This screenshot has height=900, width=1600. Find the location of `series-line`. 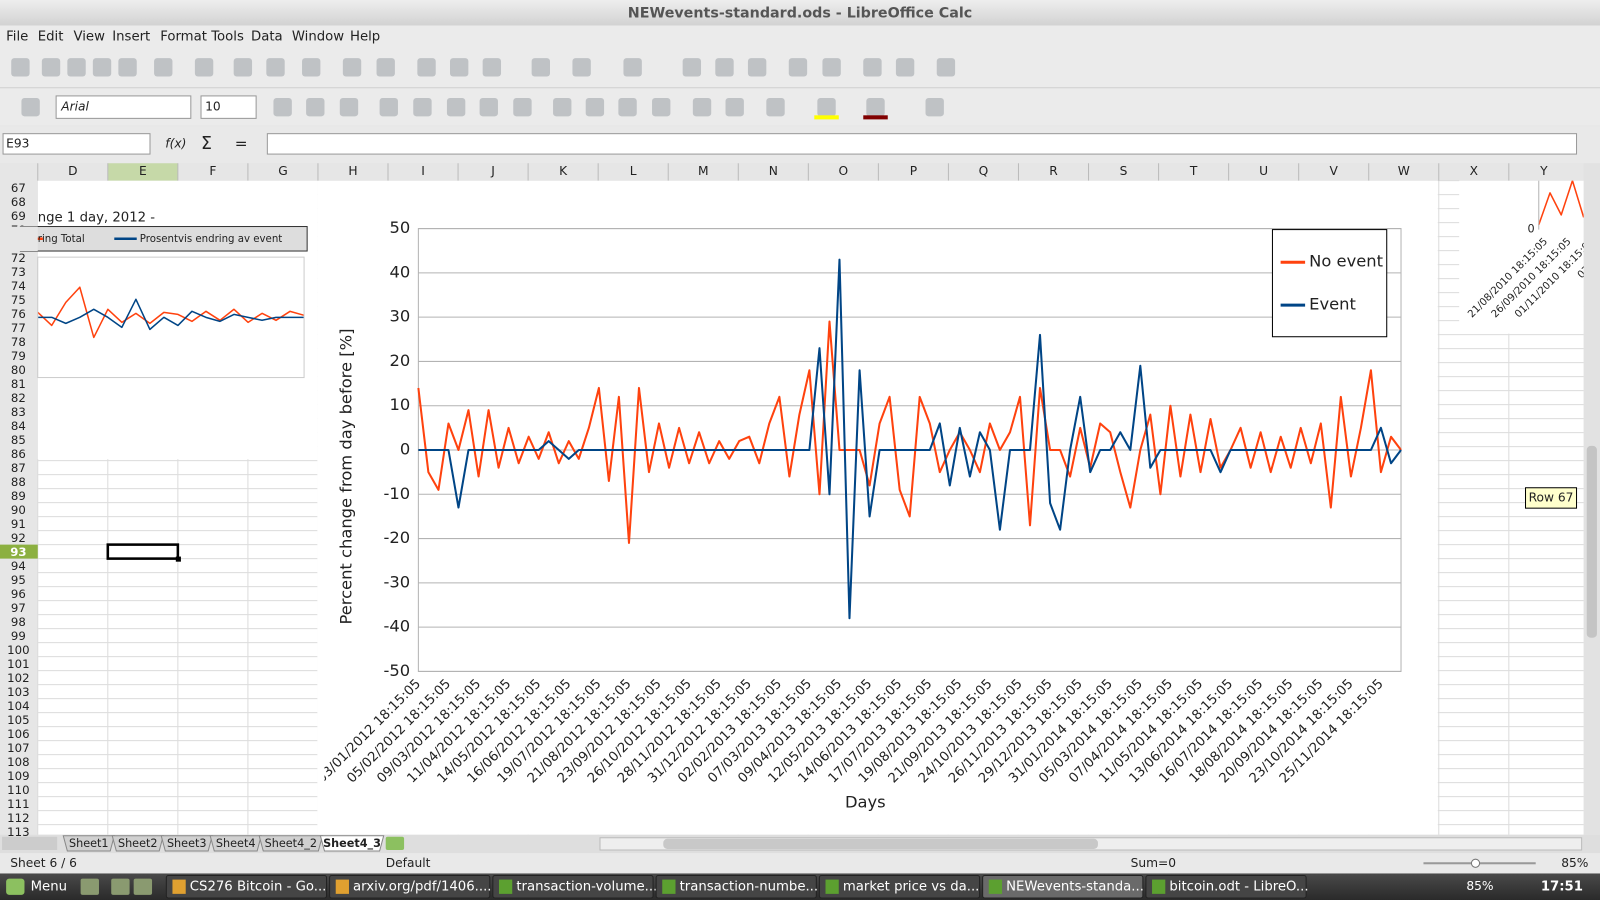

series-line is located at coordinates (171, 312).